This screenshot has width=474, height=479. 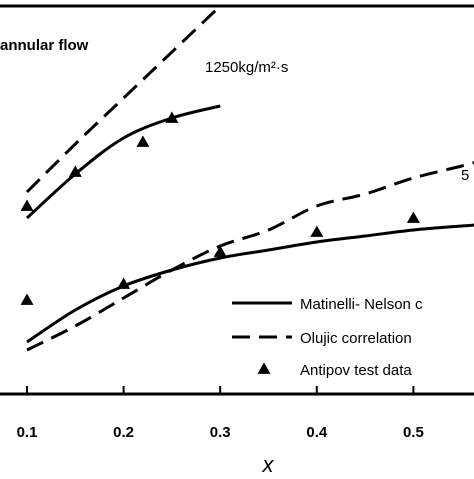 What do you see at coordinates (246, 67) in the screenshot?
I see `group-label: 1250kg/m²·s` at bounding box center [246, 67].